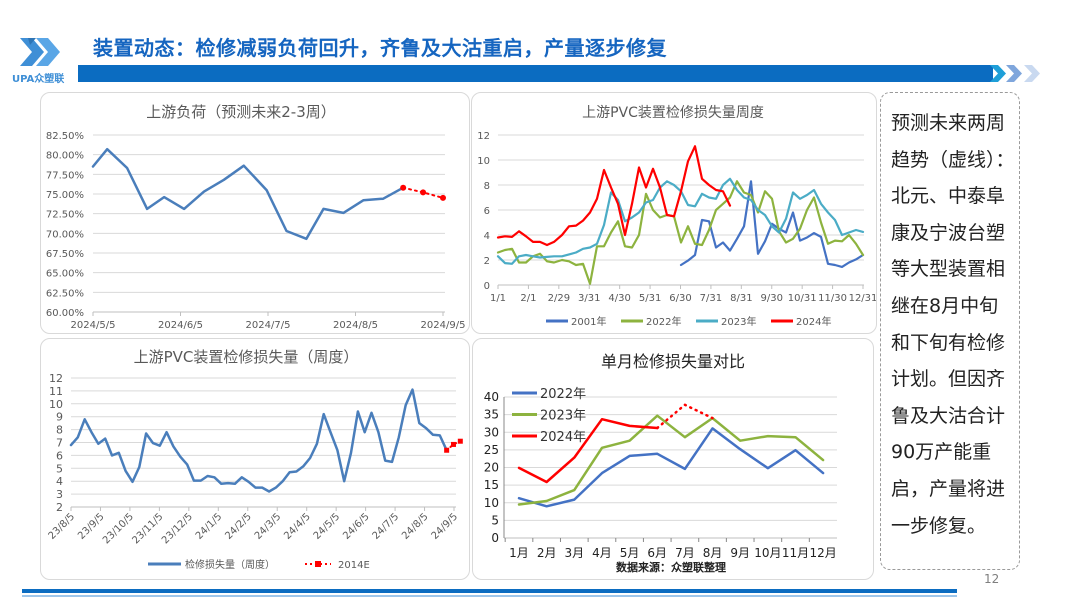 This screenshot has height=608, width=1080. What do you see at coordinates (118, 528) in the screenshot?
I see `x-tick-label: 23/10/5` at bounding box center [118, 528].